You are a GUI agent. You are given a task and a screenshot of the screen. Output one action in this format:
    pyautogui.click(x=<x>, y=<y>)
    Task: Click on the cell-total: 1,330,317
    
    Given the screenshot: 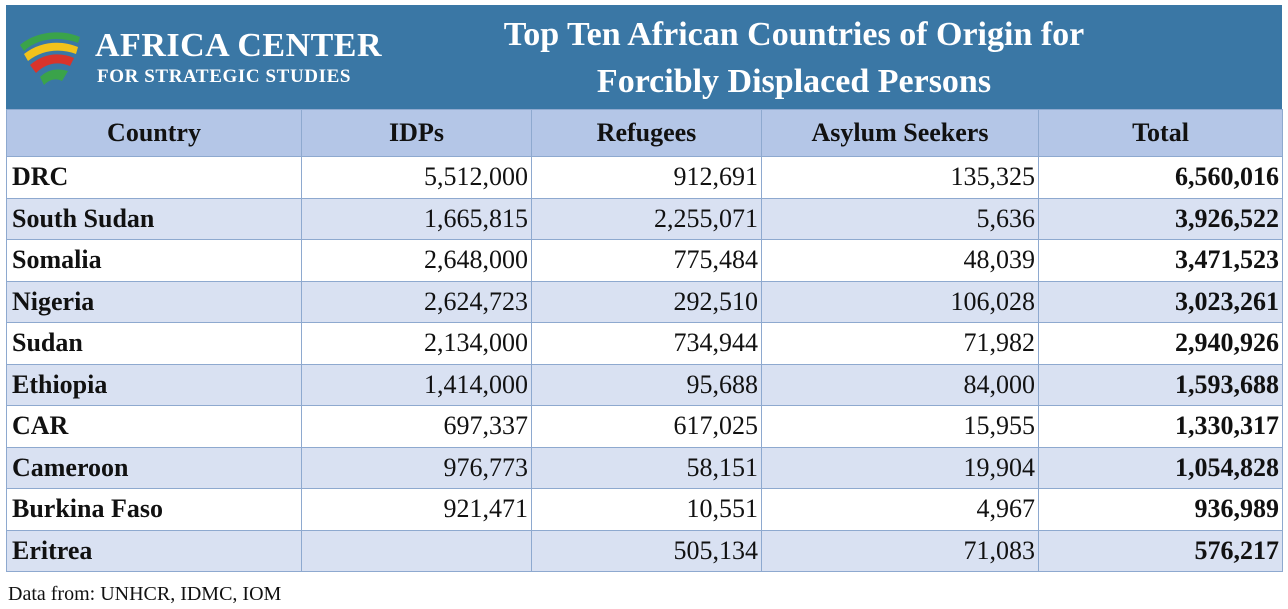 What is the action you would take?
    pyautogui.click(x=1160, y=426)
    